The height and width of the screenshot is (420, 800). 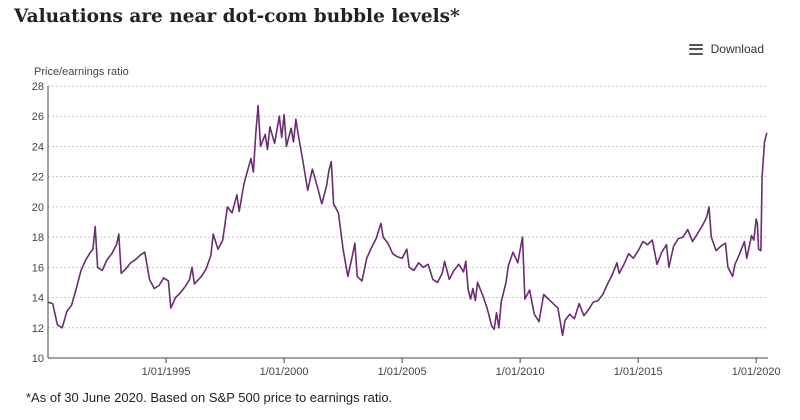 What do you see at coordinates (695, 49) in the screenshot?
I see `hamburger-menu-icon` at bounding box center [695, 49].